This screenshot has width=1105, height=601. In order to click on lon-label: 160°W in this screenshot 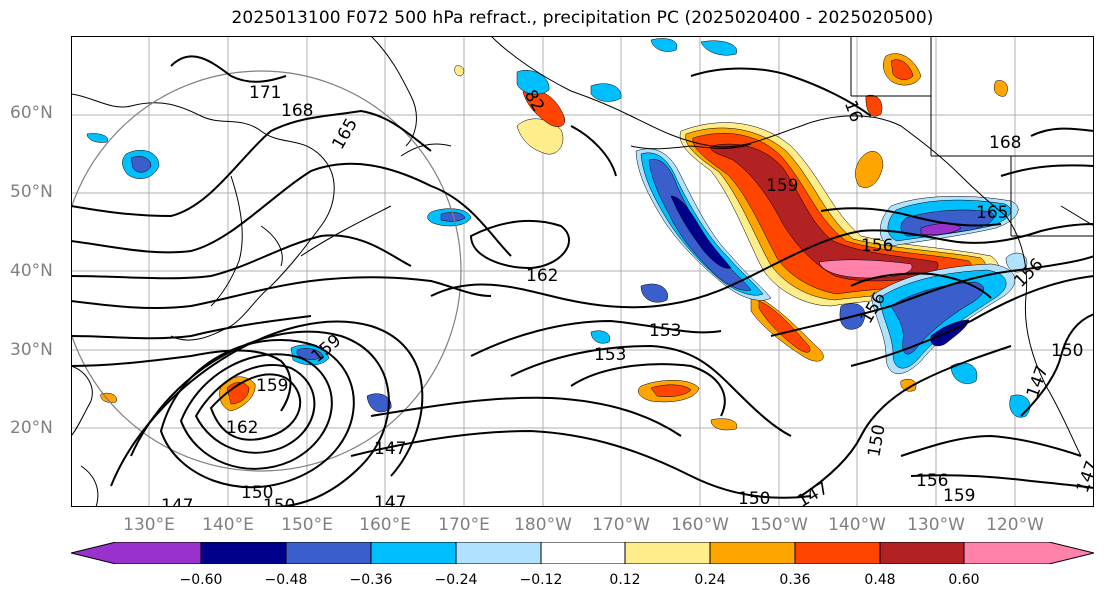, I will do `click(700, 525)`.